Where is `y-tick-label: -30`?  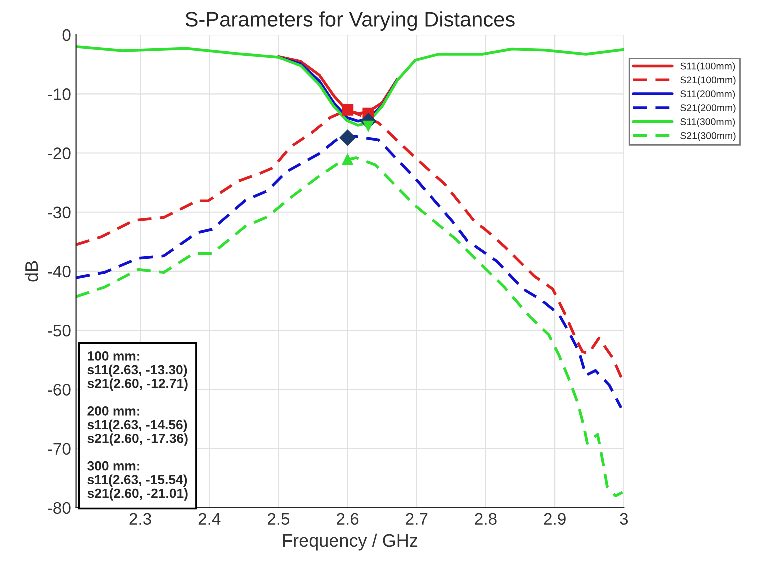
y-tick-label: -30 is located at coordinates (59, 212).